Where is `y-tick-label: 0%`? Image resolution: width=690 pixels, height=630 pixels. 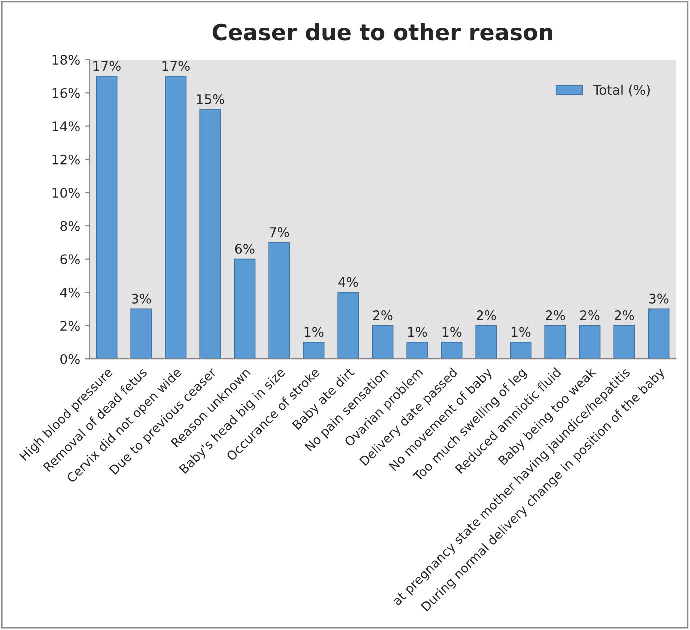 y-tick-label: 0% is located at coordinates (70, 359).